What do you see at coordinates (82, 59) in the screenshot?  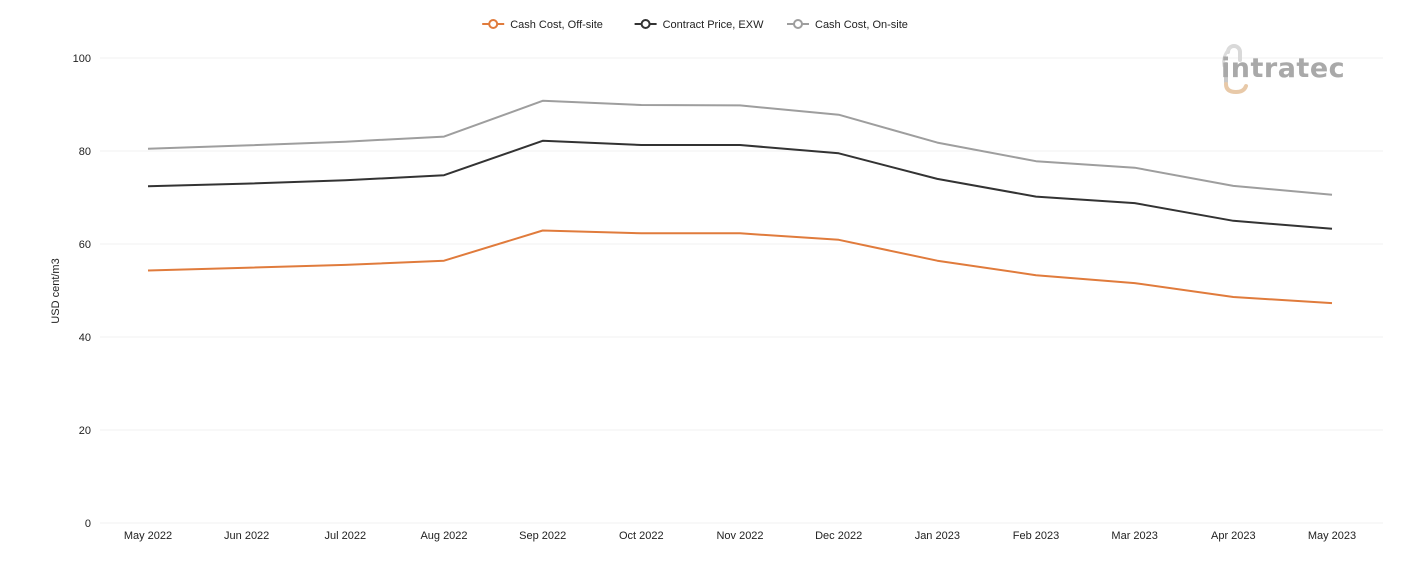 I see `y-tick-label: 100` at bounding box center [82, 59].